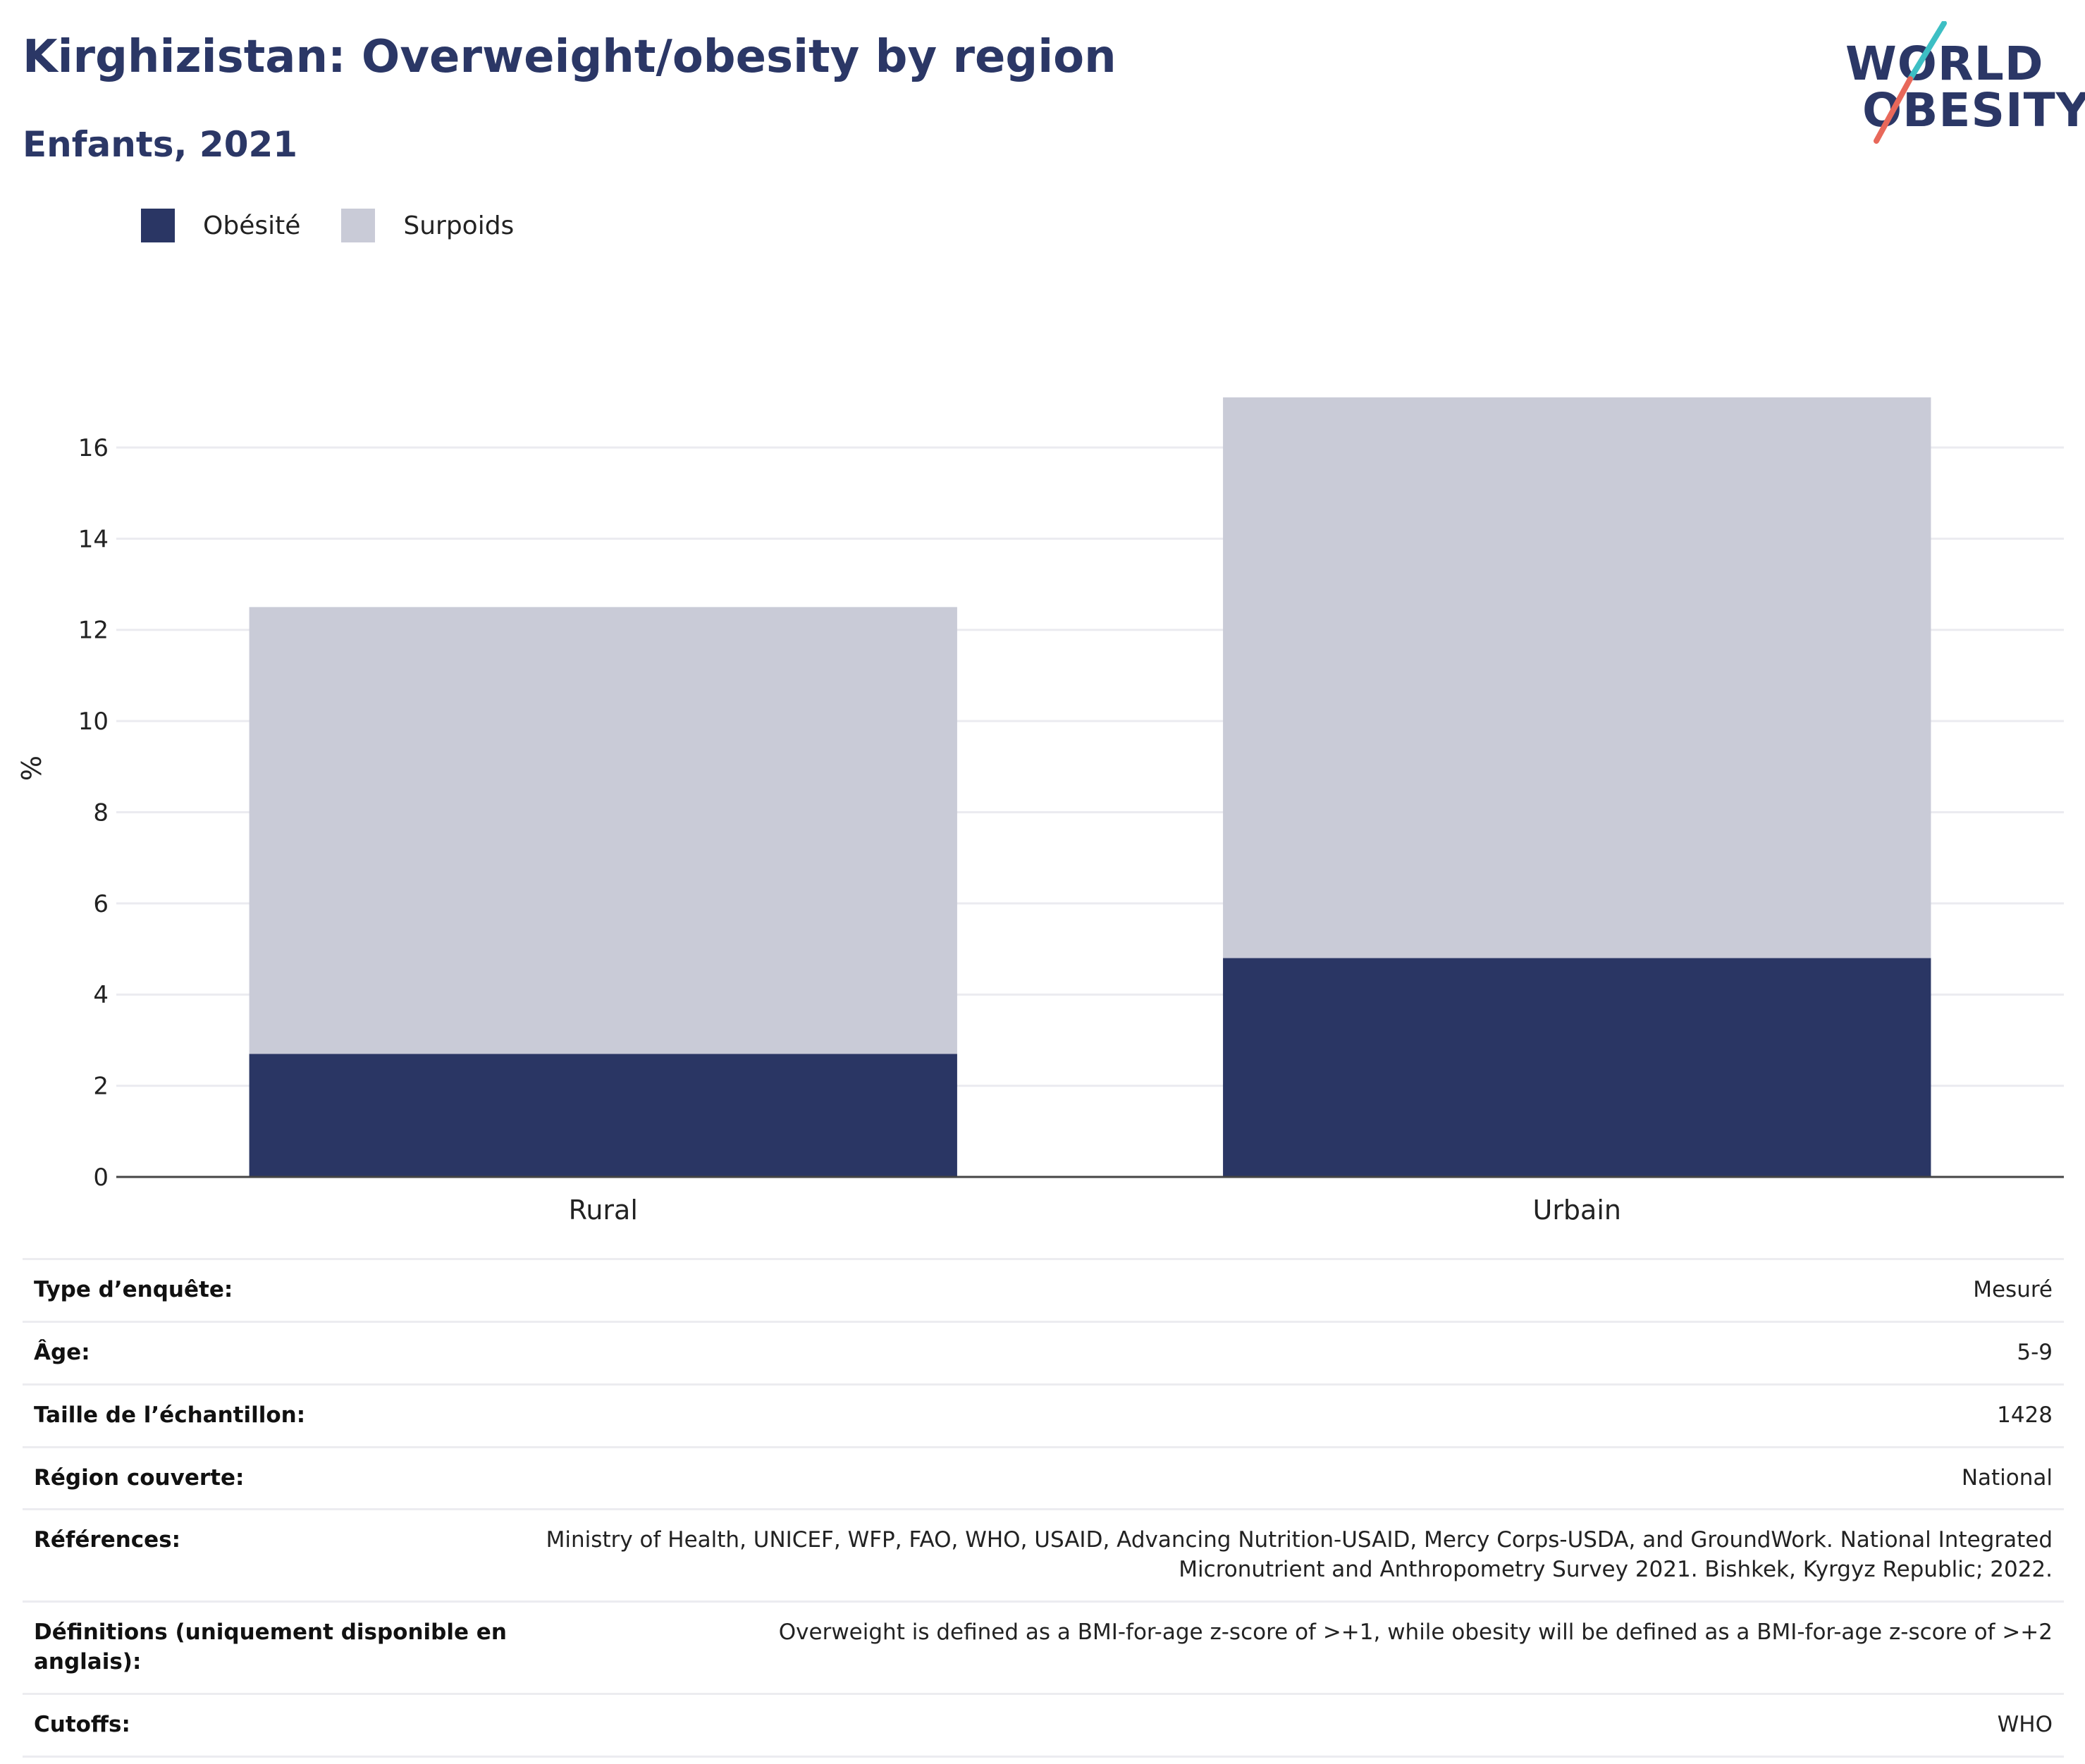 The image size is (2085, 1764). I want to click on info-row: Taille de l’échantillon: 1428, so click(1043, 1415).